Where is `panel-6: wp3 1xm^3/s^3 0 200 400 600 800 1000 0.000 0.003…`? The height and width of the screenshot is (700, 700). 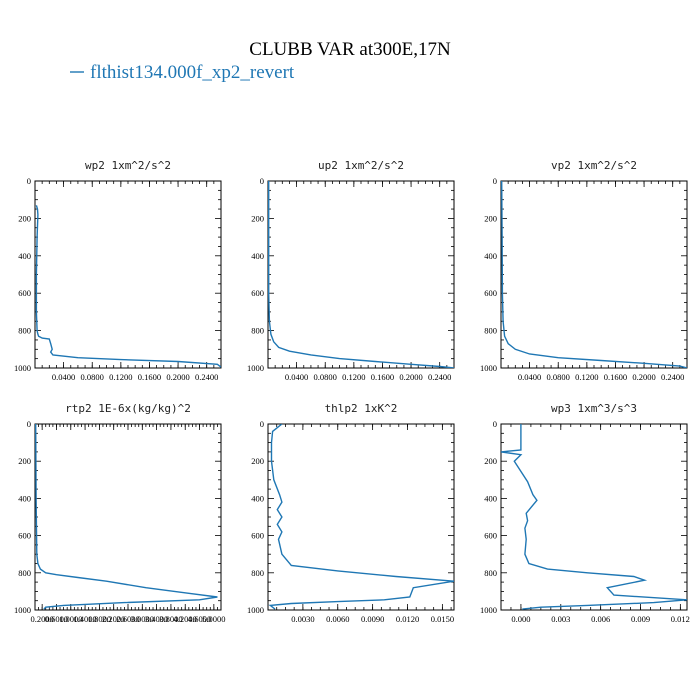 panel-6: wp3 1xm^3/s^3 0 200 400 600 800 1000 0.000 0.003… is located at coordinates (585, 513).